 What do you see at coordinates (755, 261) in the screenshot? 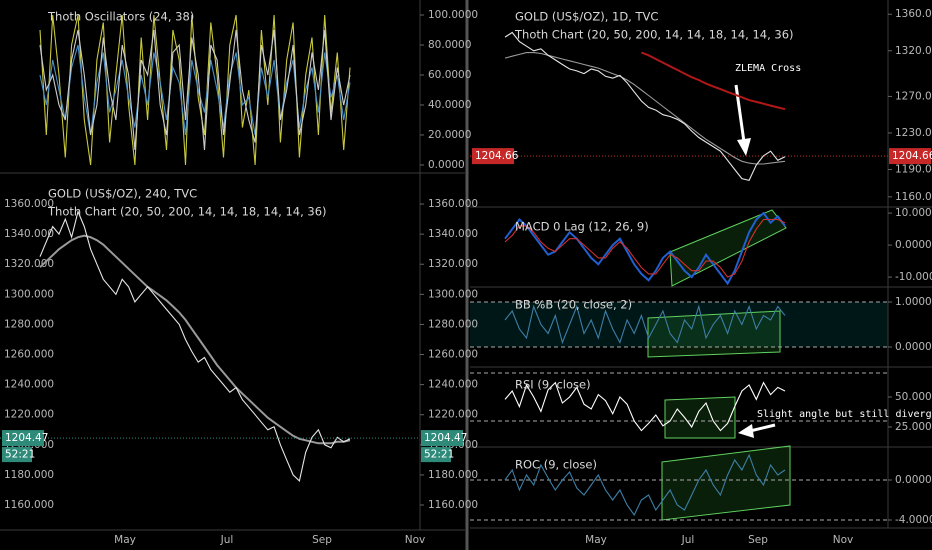
I see `arrows` at bounding box center [755, 261].